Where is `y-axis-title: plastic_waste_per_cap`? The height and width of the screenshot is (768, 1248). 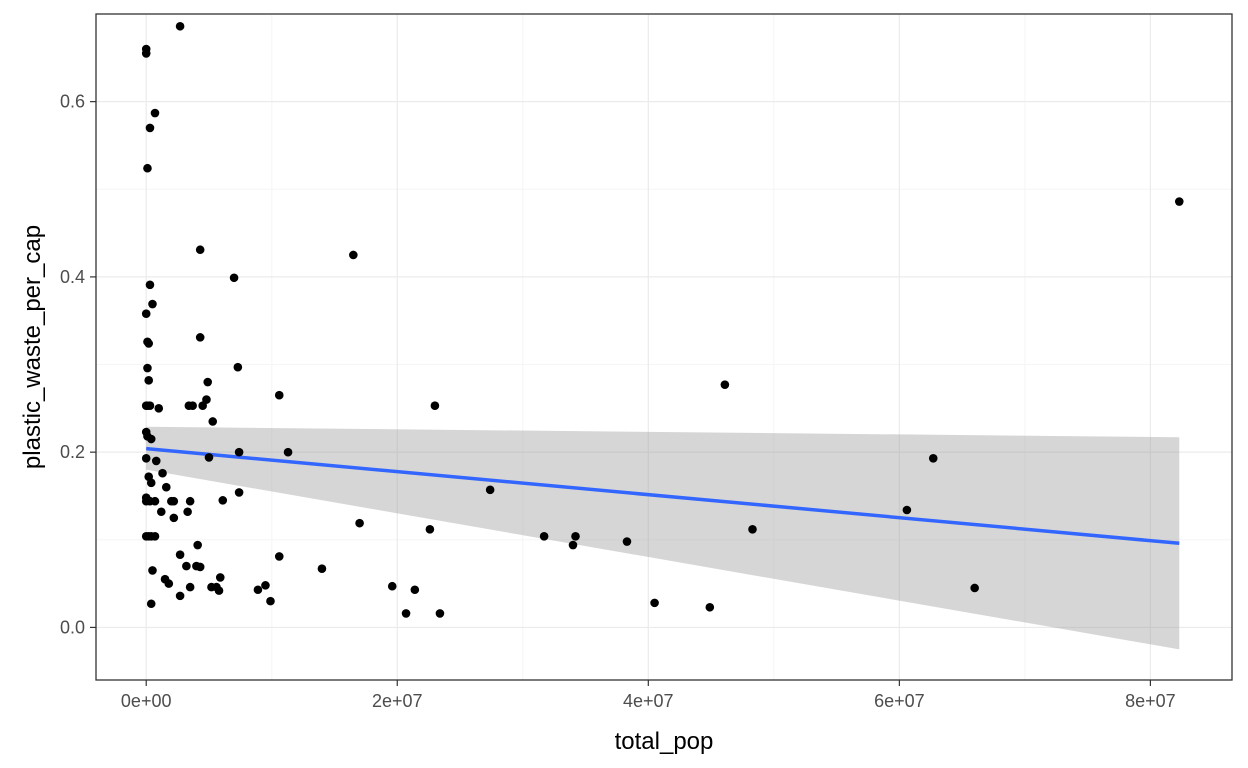
y-axis-title: plastic_waste_per_cap is located at coordinates (32, 347).